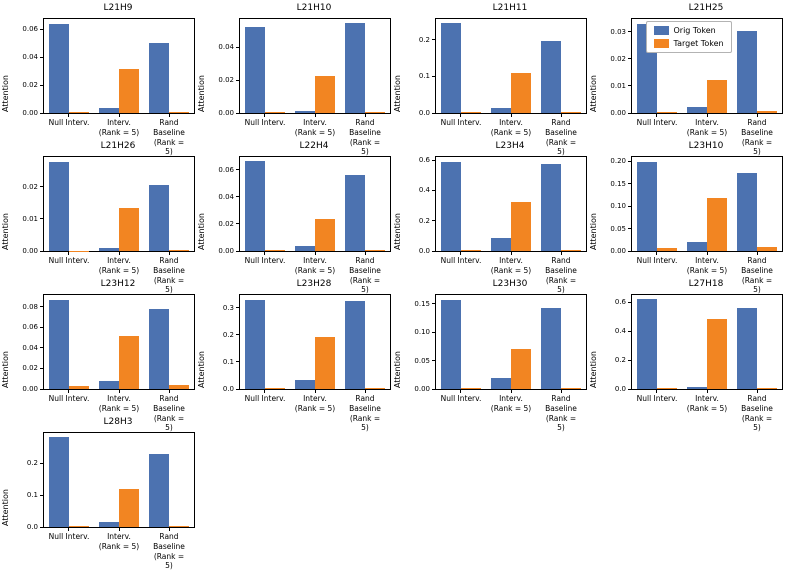  I want to click on chart-title: L21H9, so click(118, 8).